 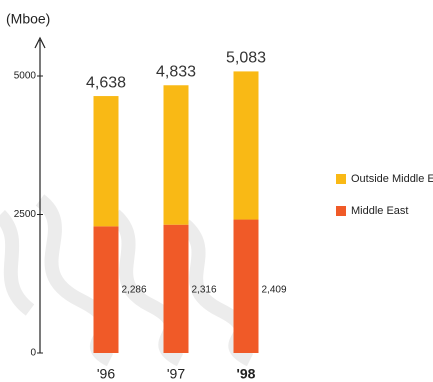 I want to click on swirl, so click(x=17, y=263).